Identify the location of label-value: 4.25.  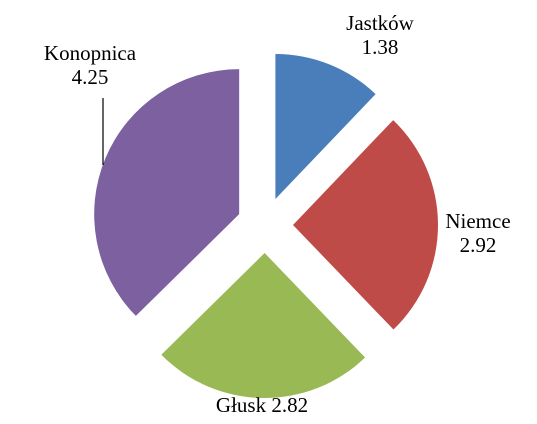
(90, 77).